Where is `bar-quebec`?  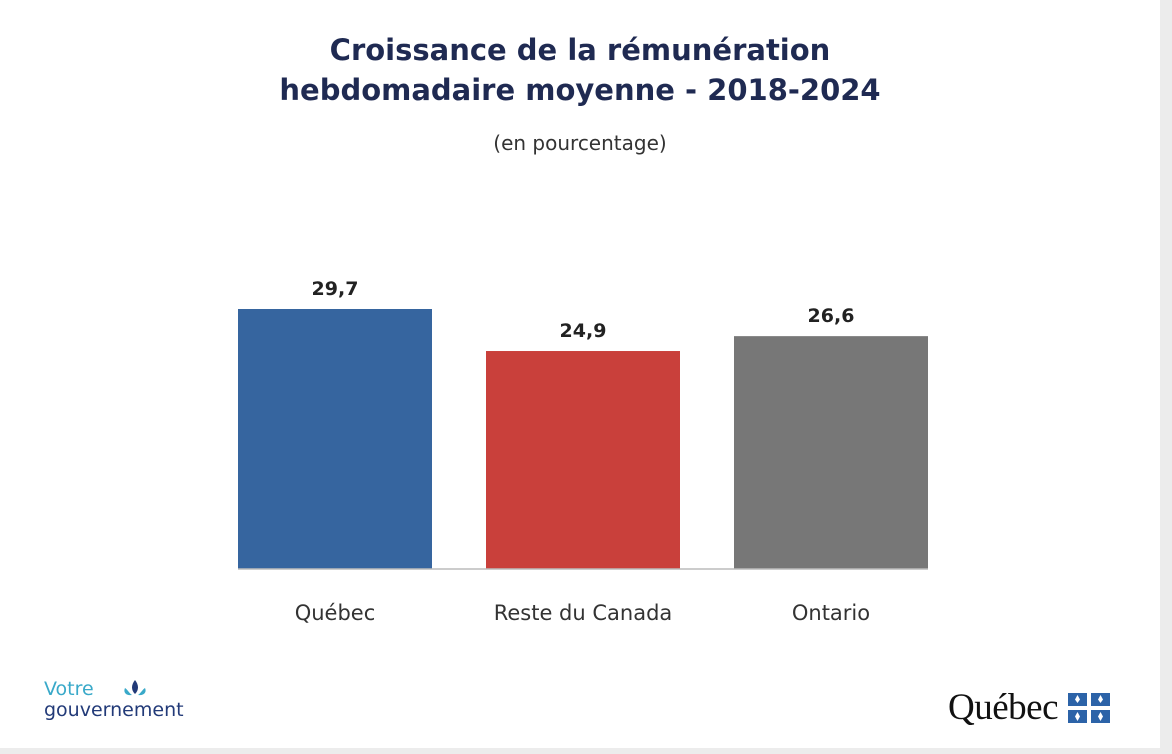 bar-quebec is located at coordinates (335, 439).